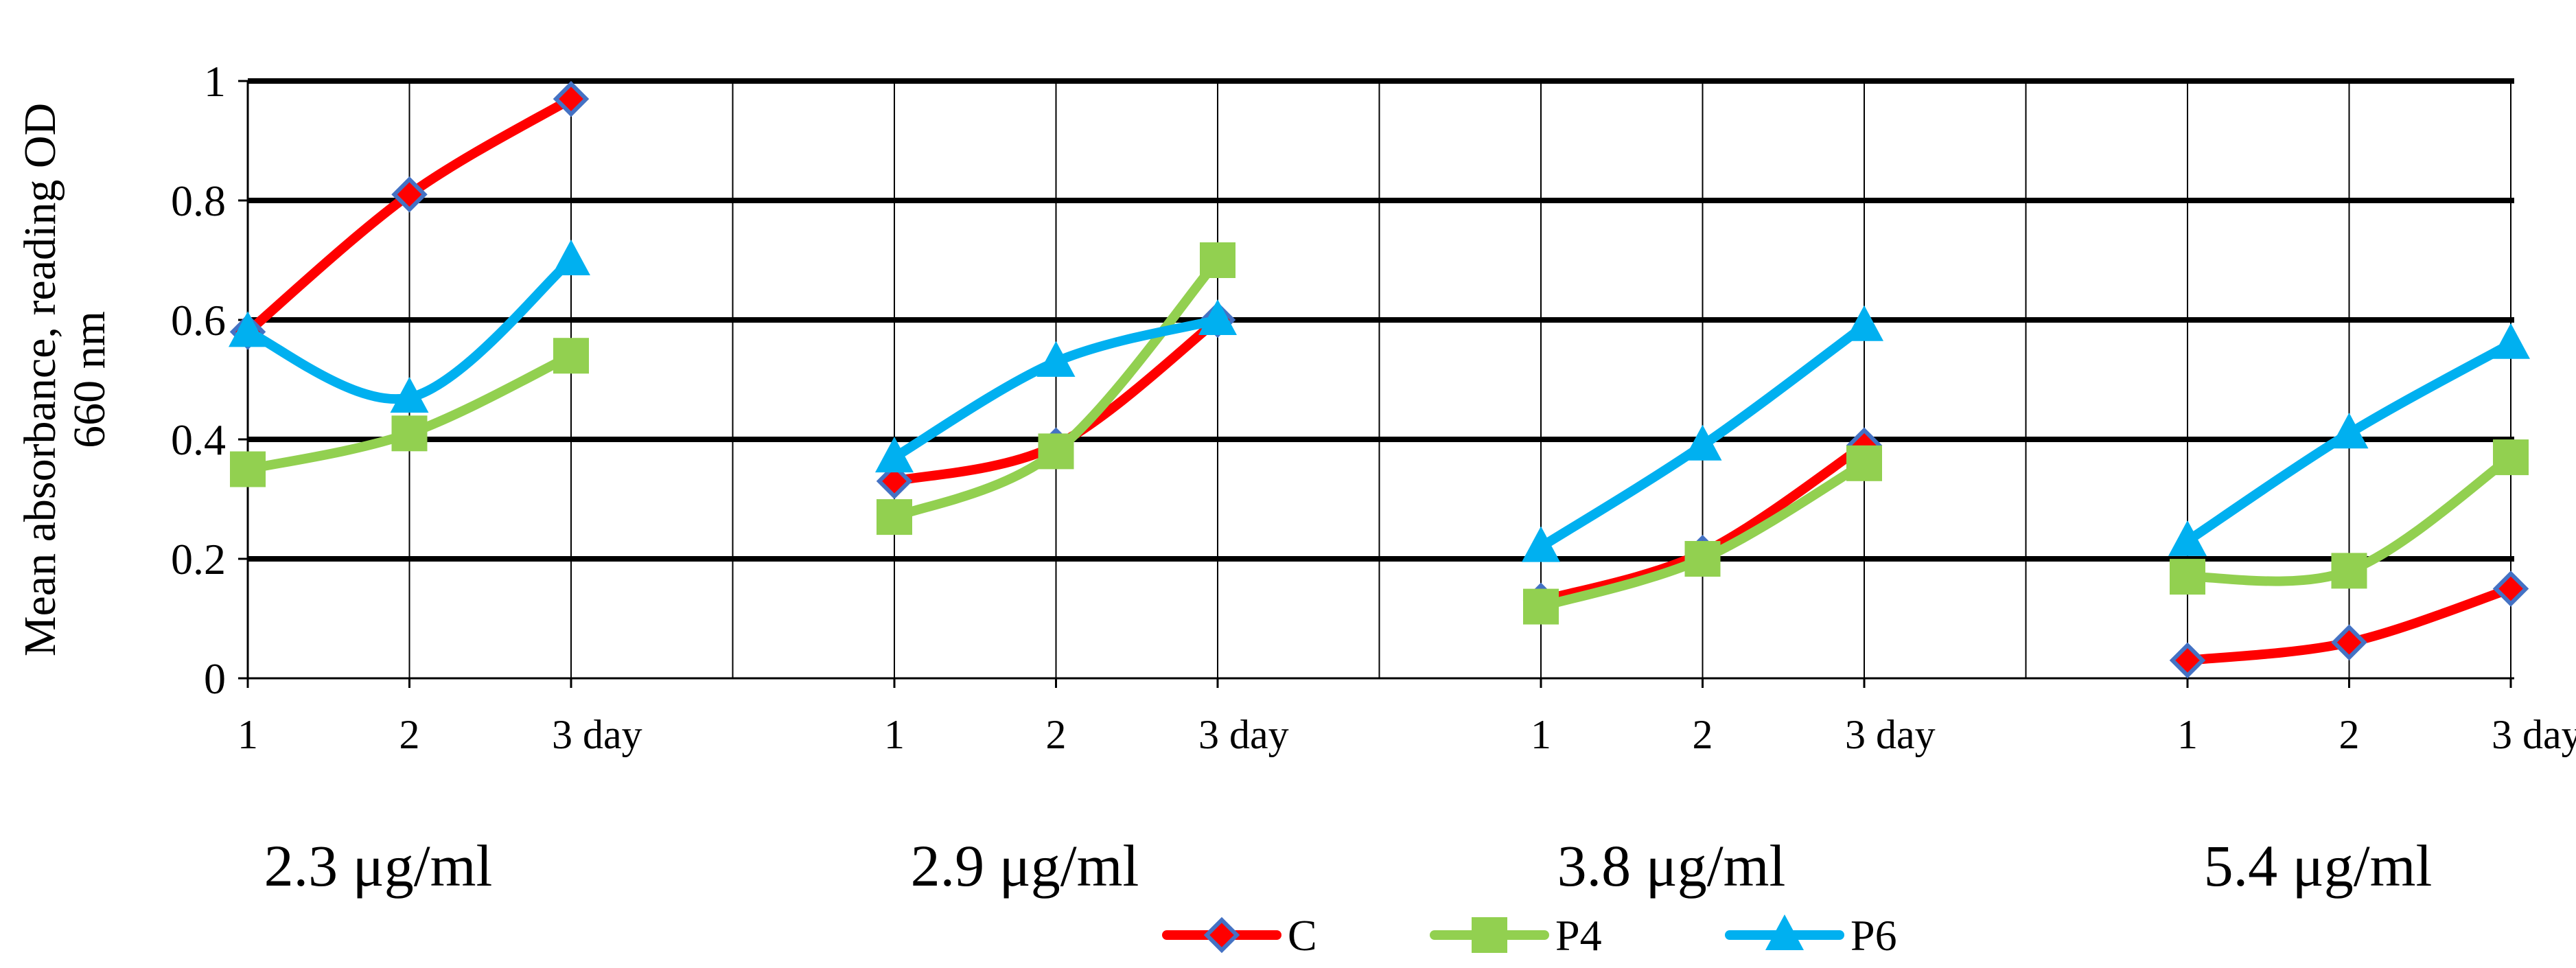 Image resolution: width=2576 pixels, height=968 pixels. Describe the element at coordinates (198, 200) in the screenshot. I see `y-tick-label: 0.8` at that location.